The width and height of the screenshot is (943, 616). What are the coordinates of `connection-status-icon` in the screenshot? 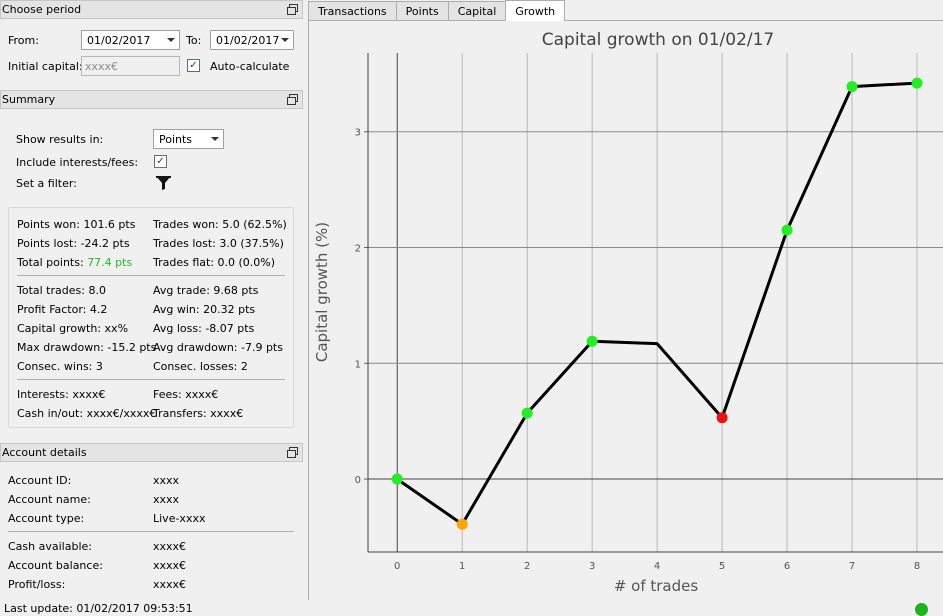 It's located at (921, 609).